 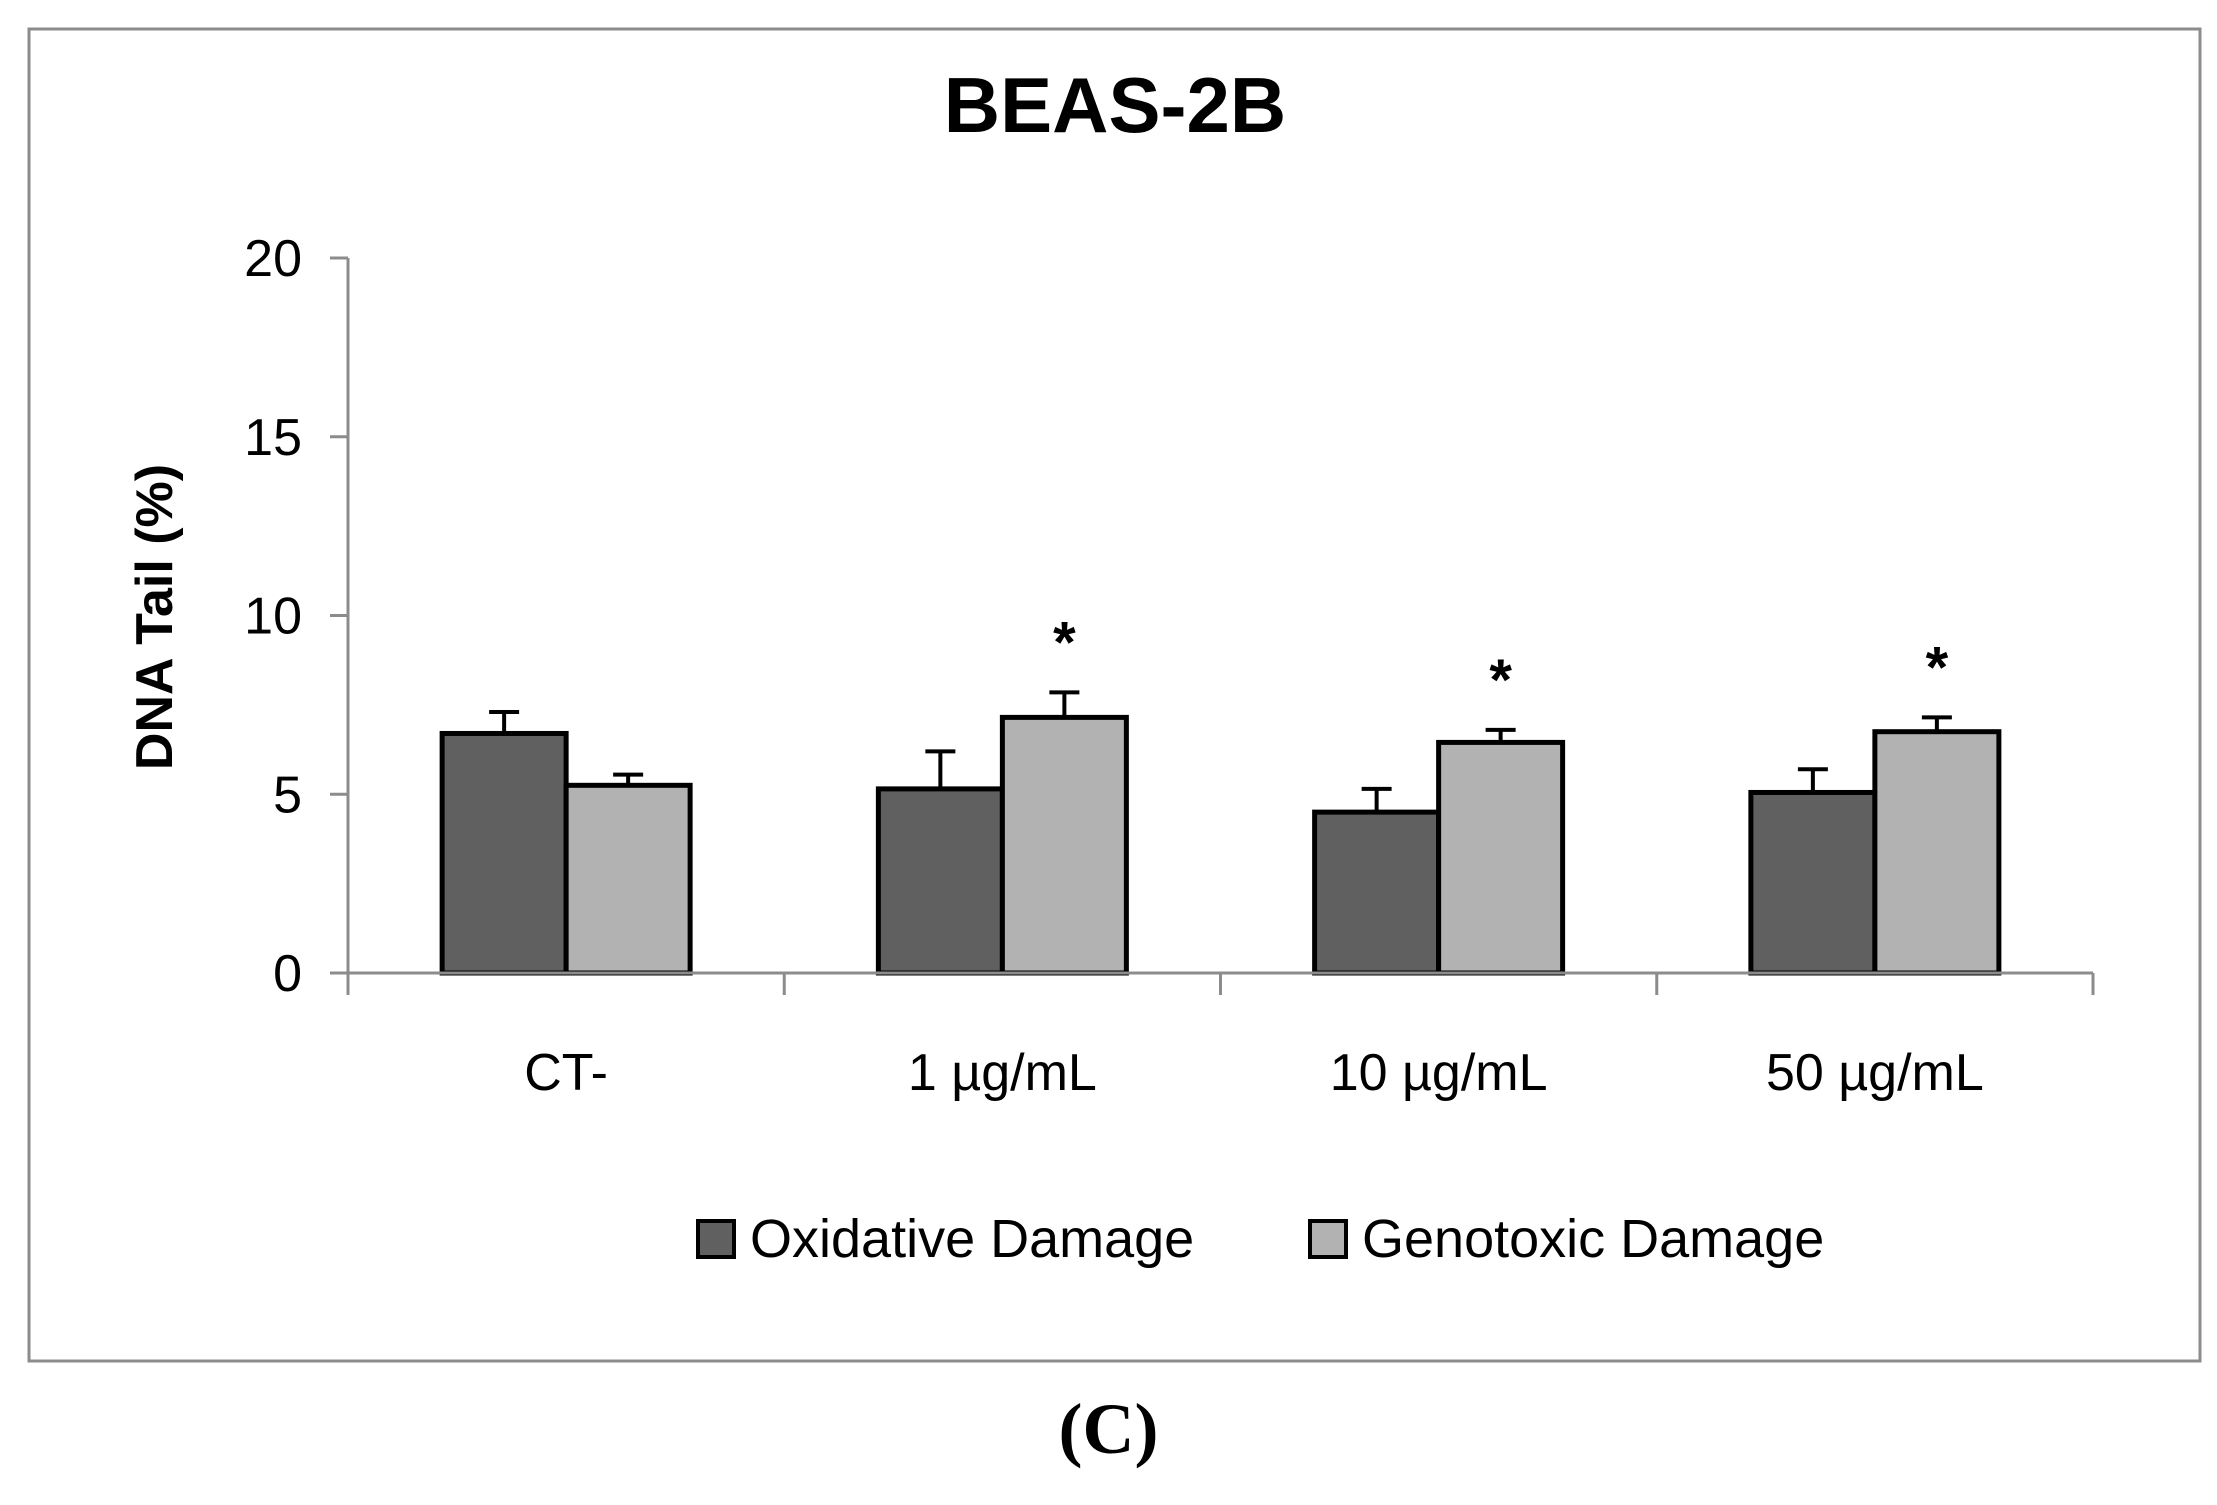 I want to click on x-tick-label: 10 µg/mL, so click(x=1439, y=1073).